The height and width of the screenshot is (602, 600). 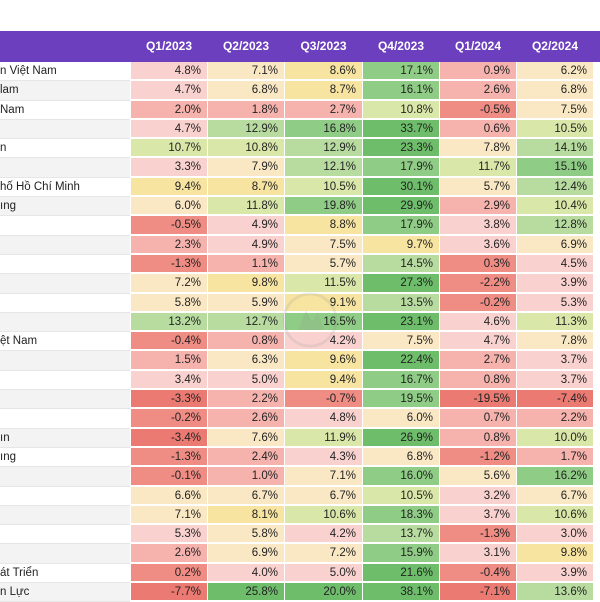 I want to click on column-header: Q1/2023, so click(x=169, y=46).